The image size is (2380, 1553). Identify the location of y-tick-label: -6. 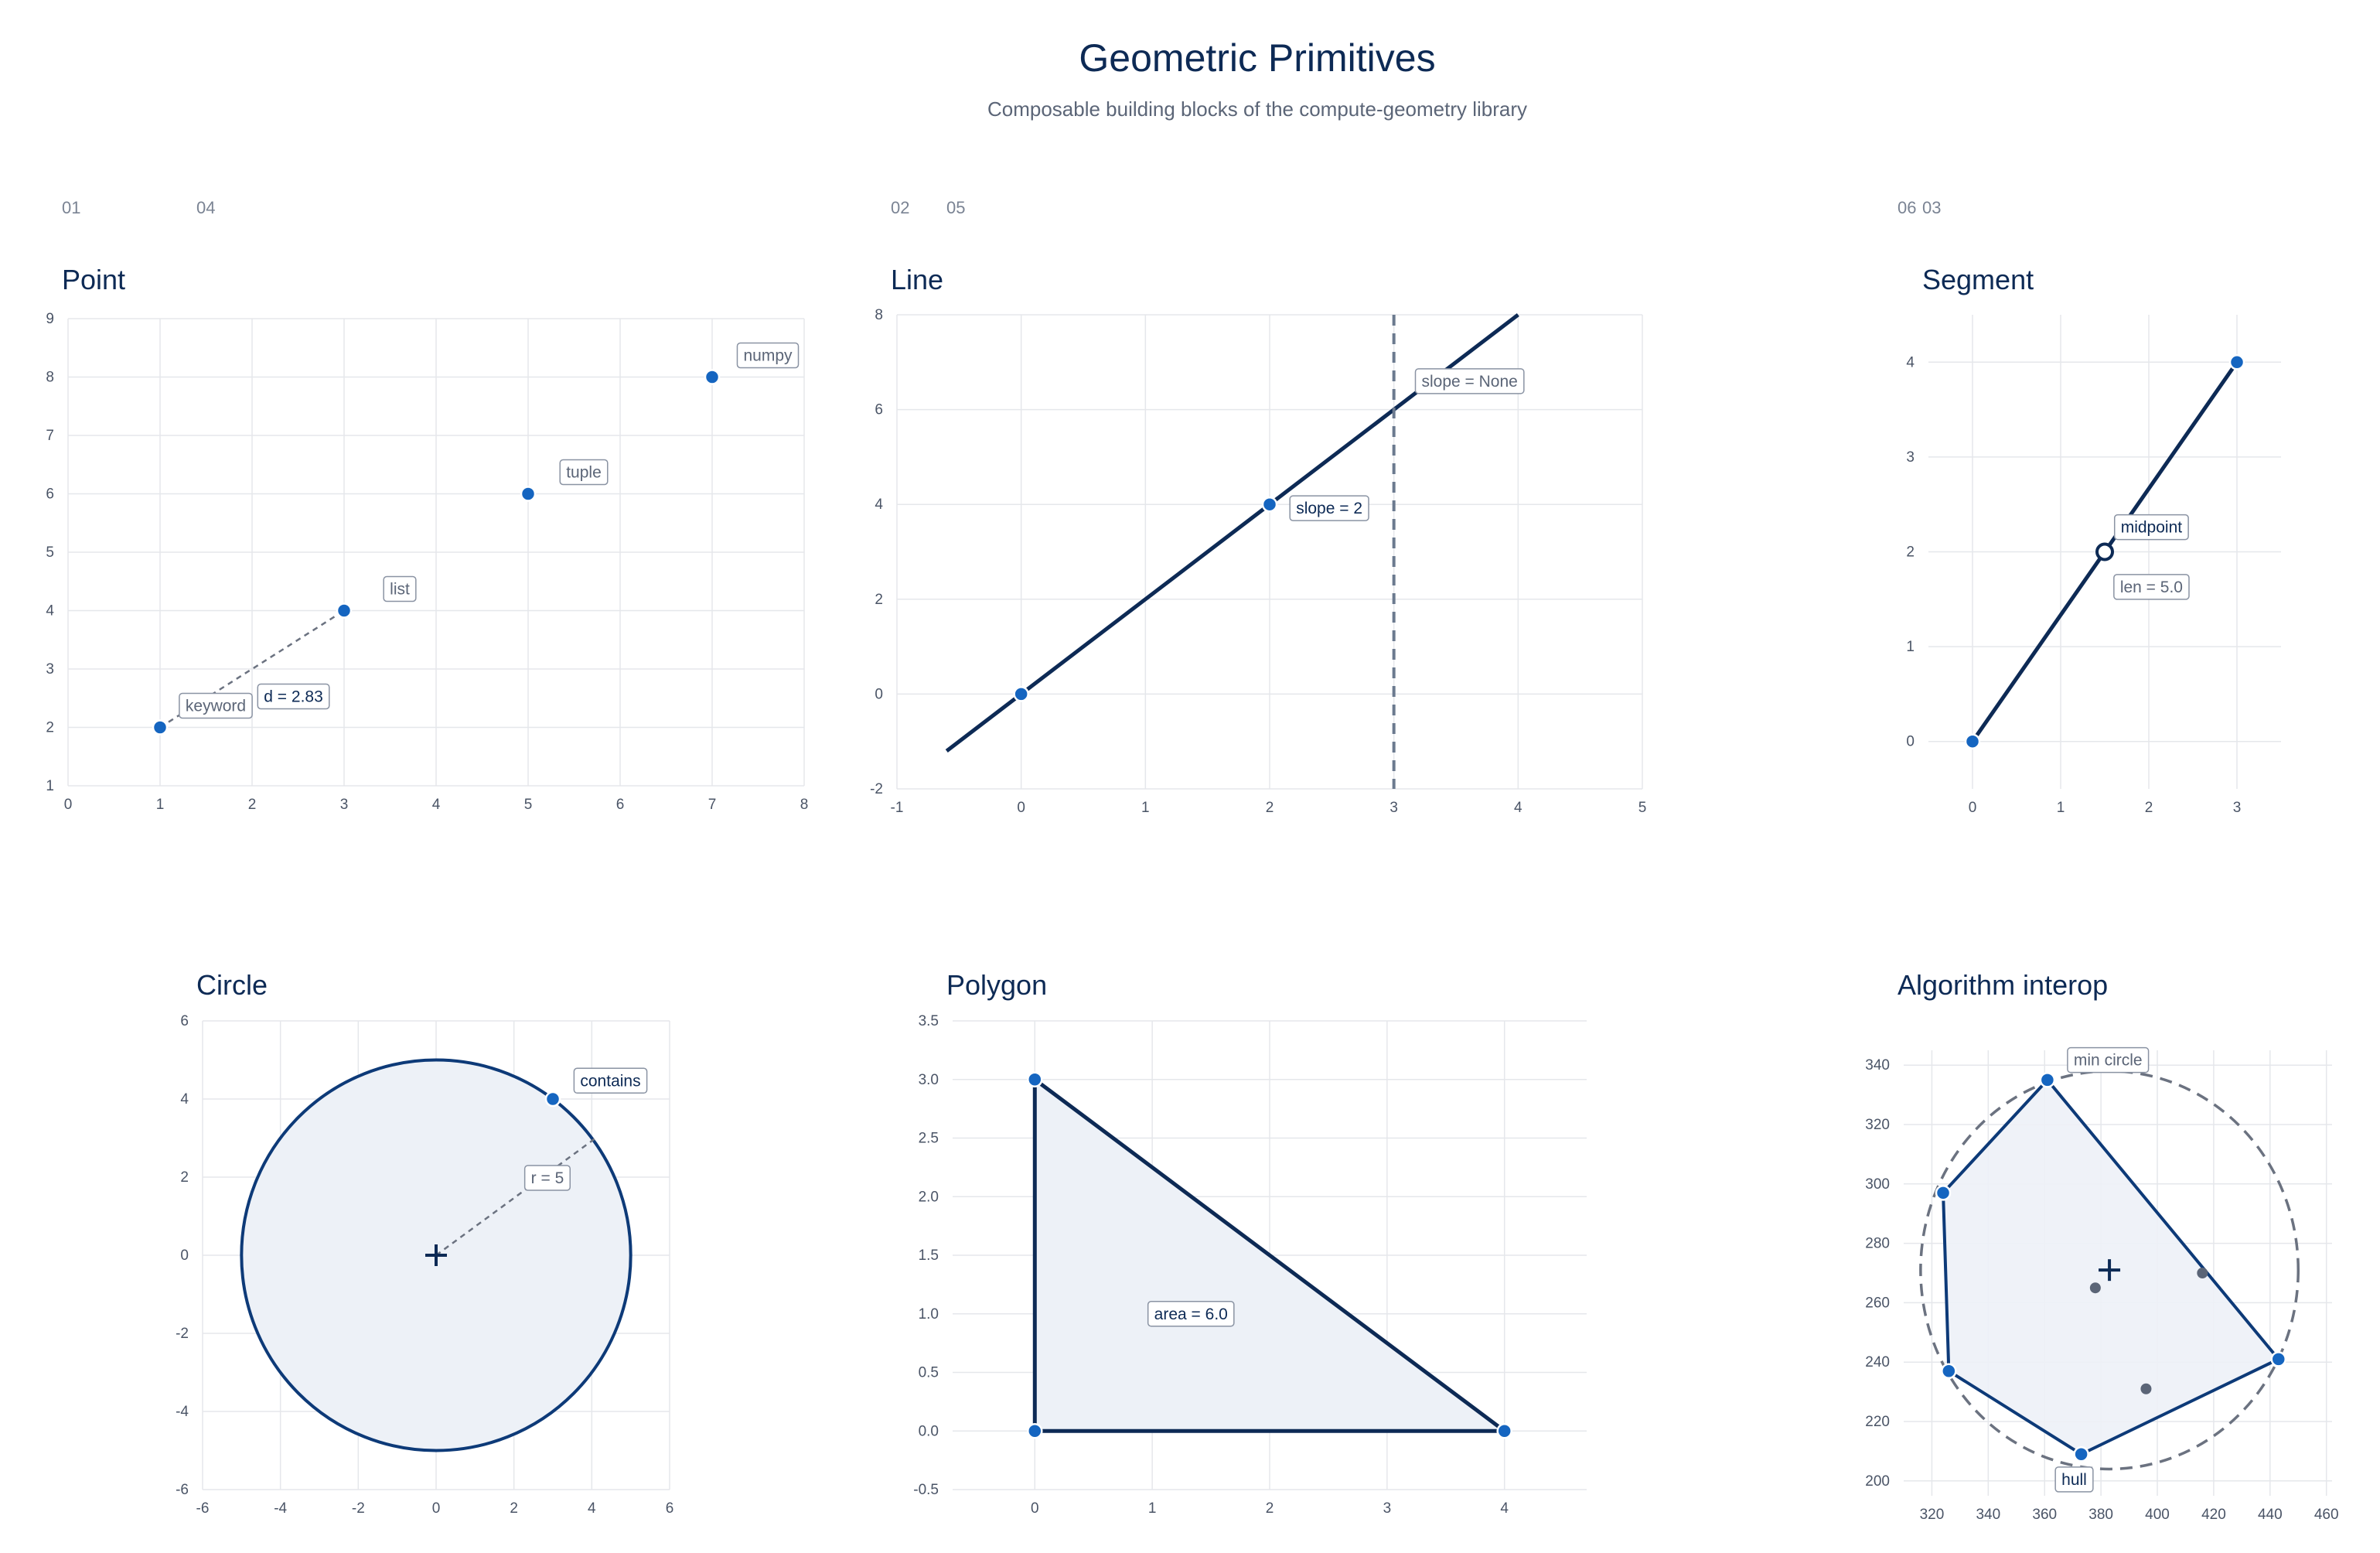
(182, 1490).